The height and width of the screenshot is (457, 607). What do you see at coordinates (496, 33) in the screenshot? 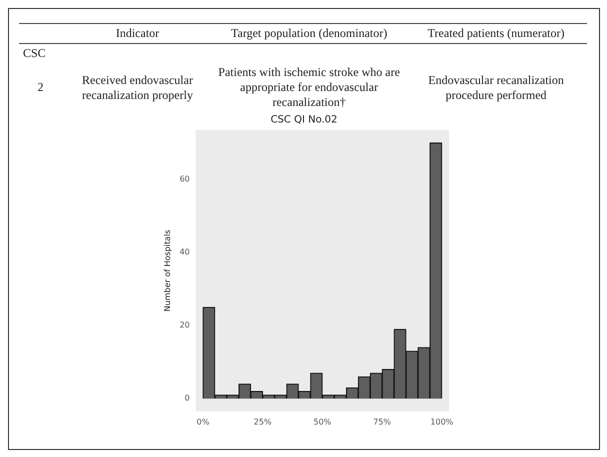
I see `text: Treated patients (numerator)` at bounding box center [496, 33].